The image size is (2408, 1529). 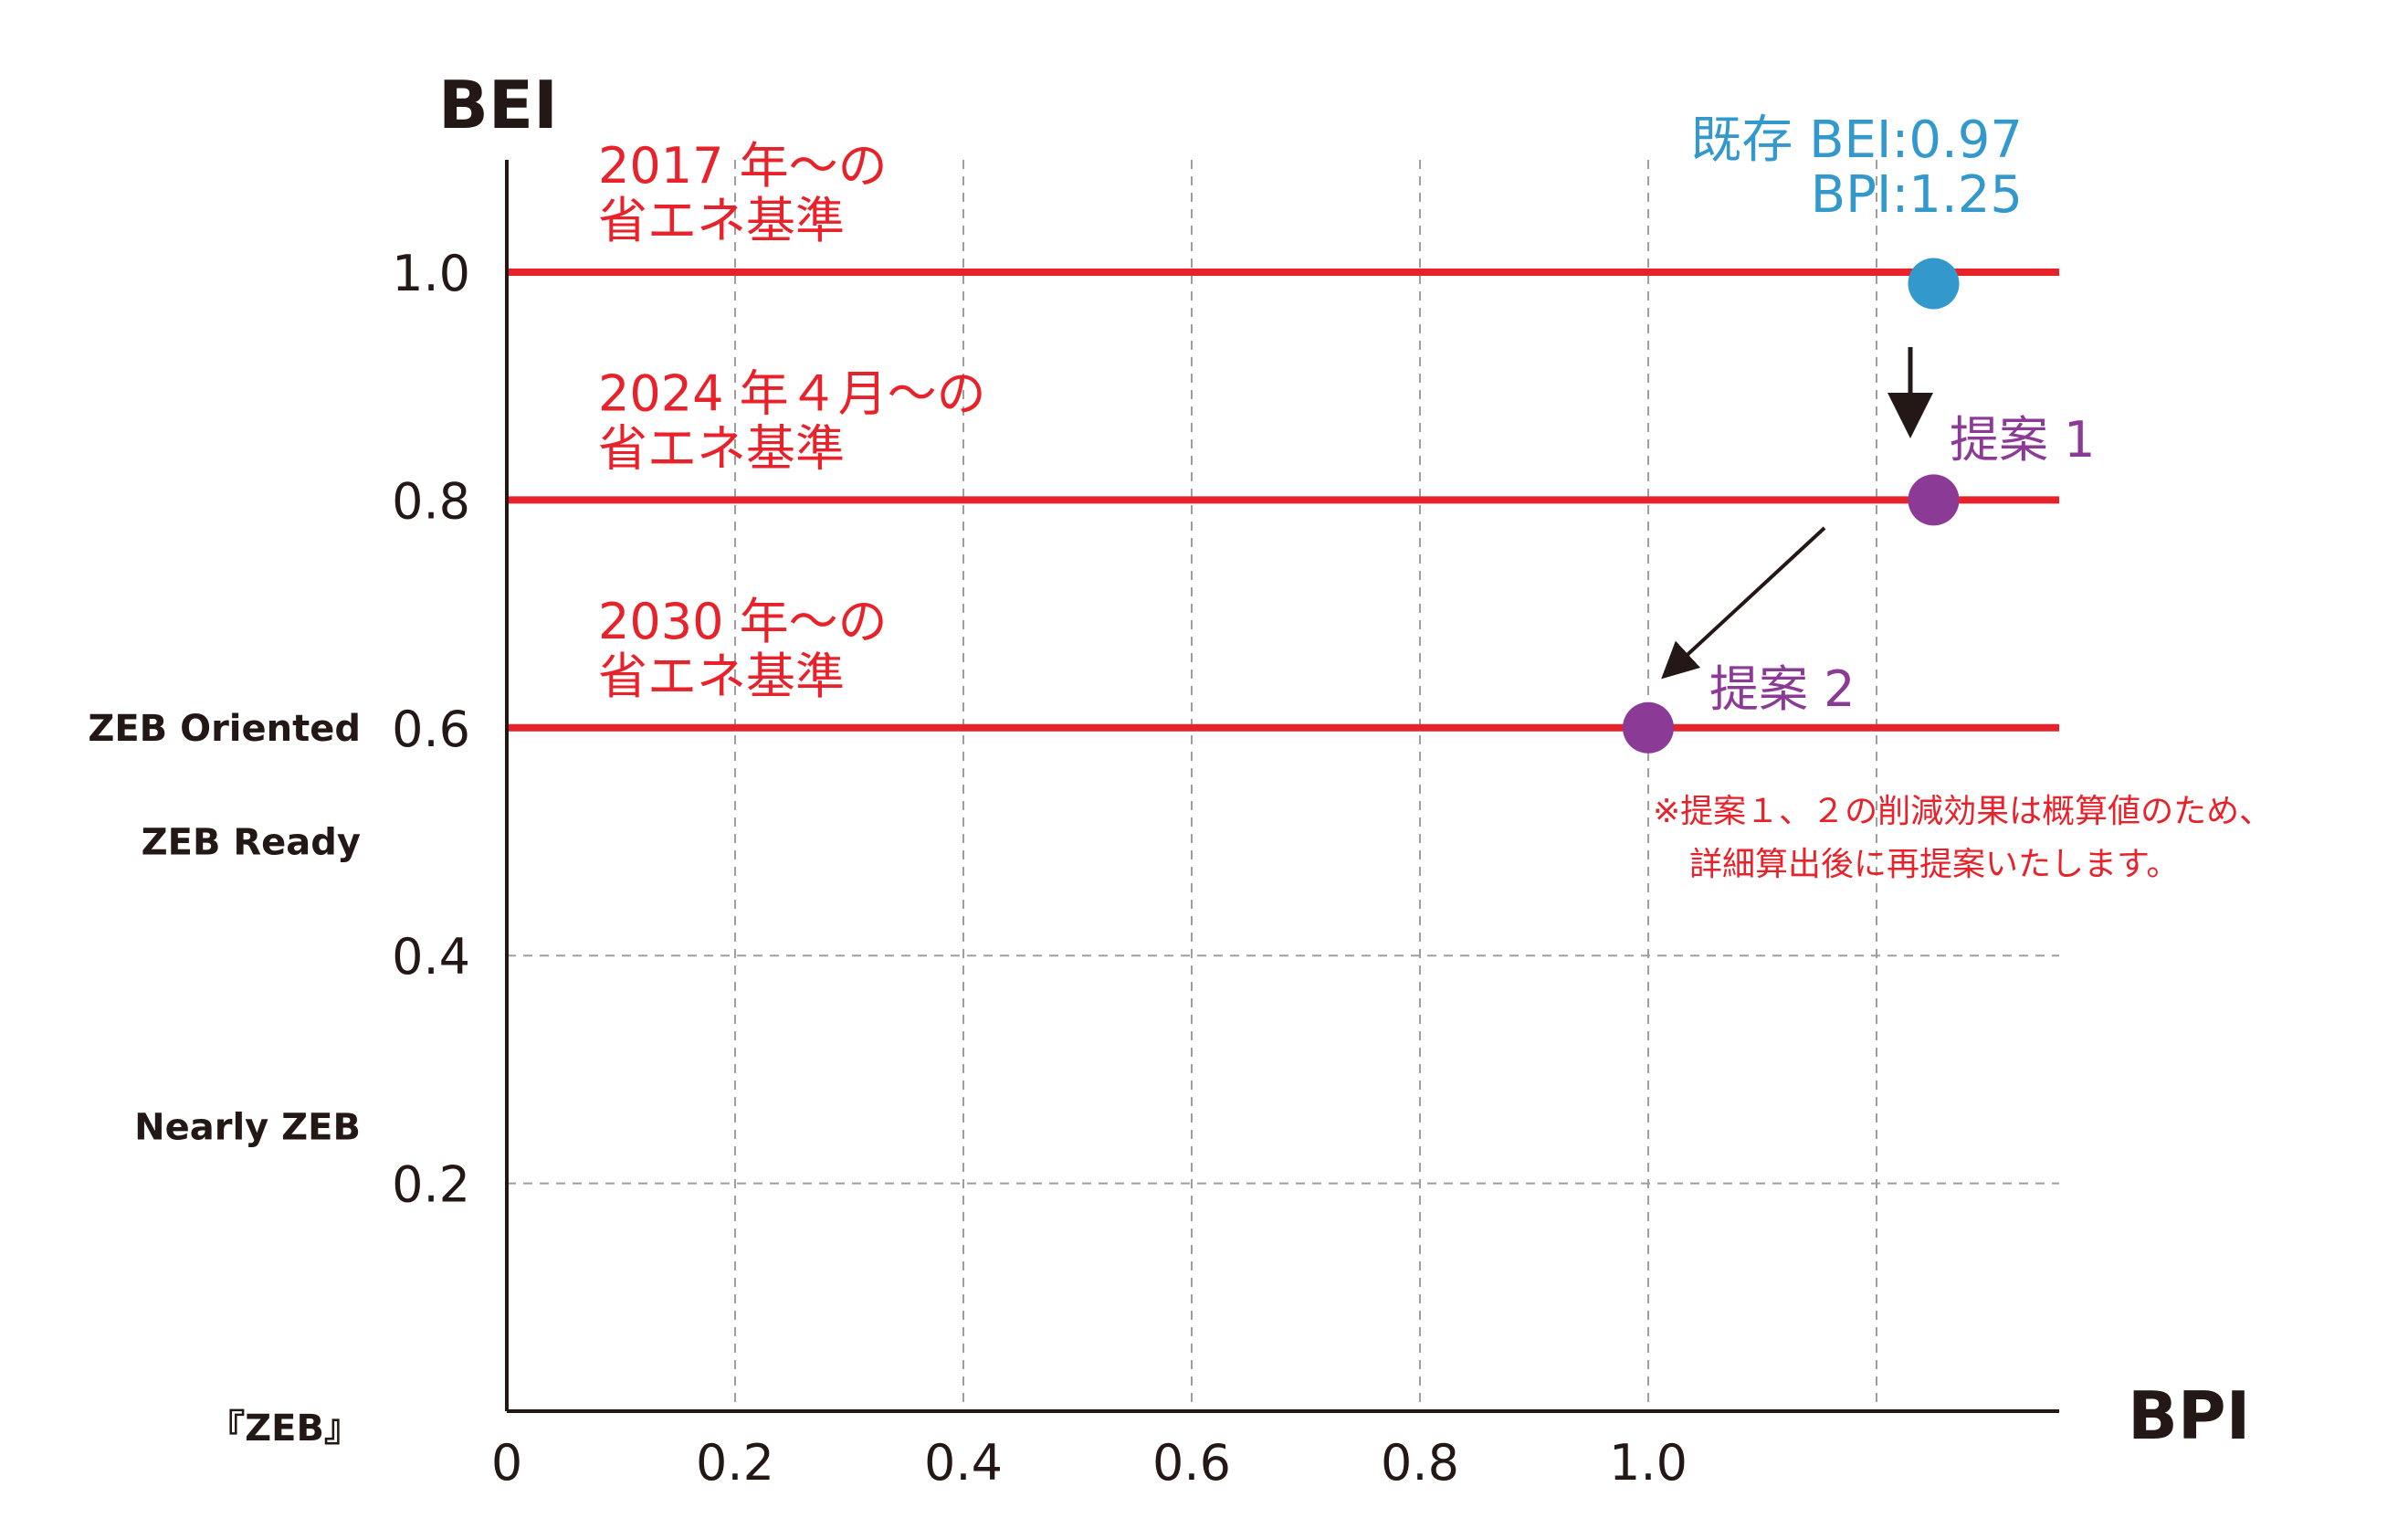 I want to click on zeb-level-label: ZEB Ready, so click(x=251, y=843).